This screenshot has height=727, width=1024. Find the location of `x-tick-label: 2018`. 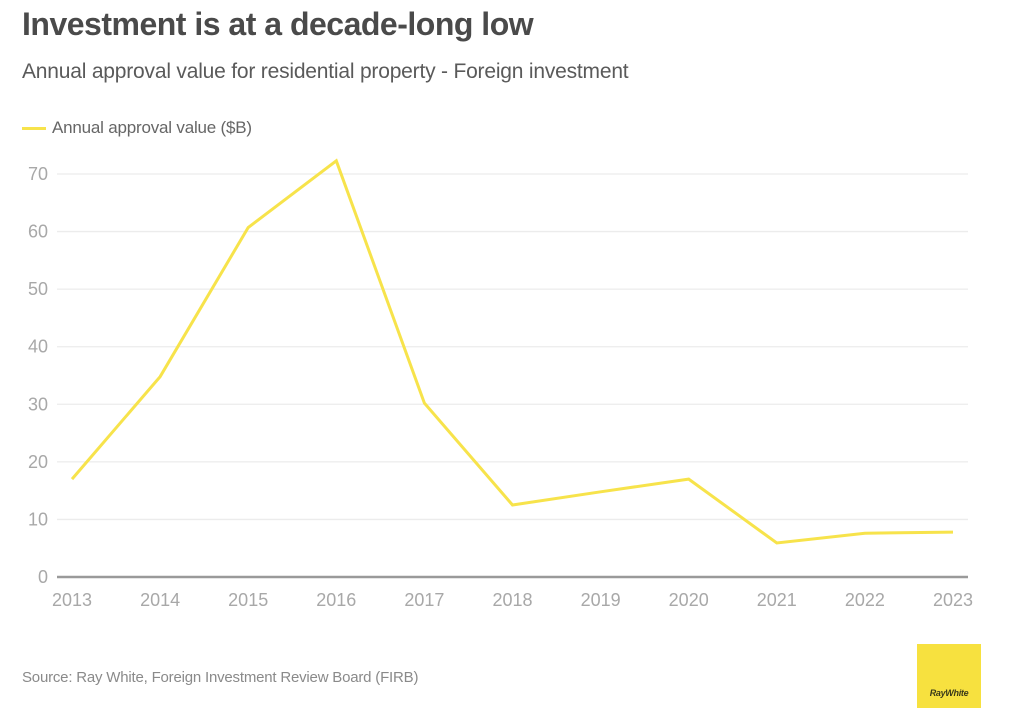

x-tick-label: 2018 is located at coordinates (512, 600).